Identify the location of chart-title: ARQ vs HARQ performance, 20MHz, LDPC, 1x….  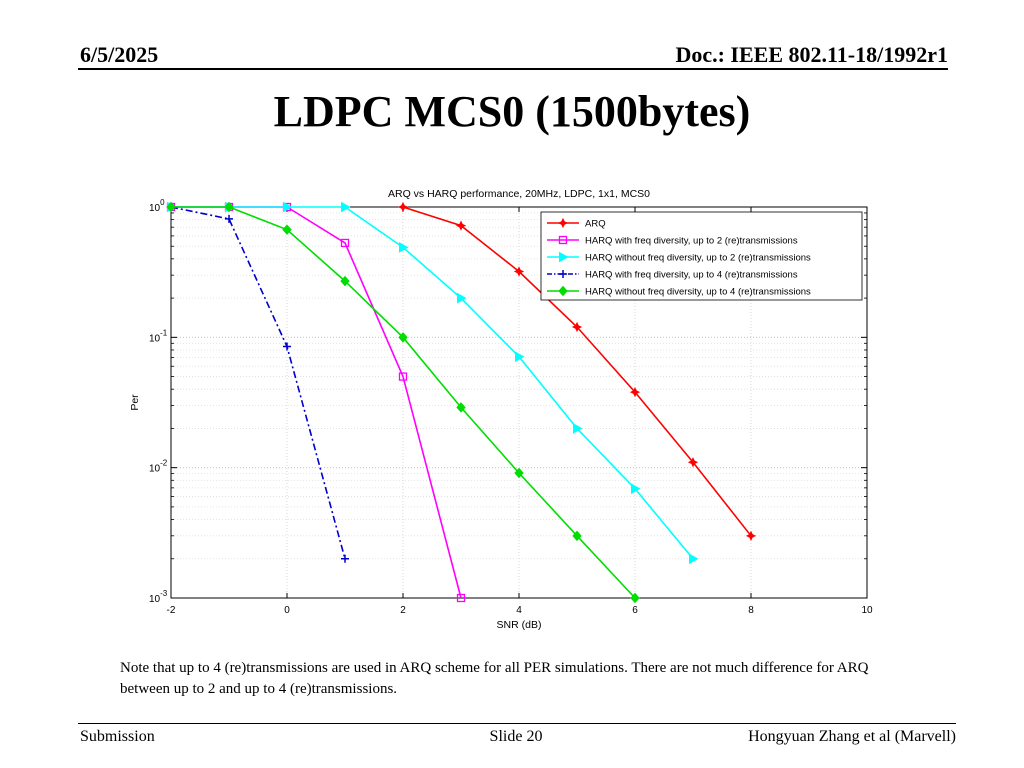
(519, 194).